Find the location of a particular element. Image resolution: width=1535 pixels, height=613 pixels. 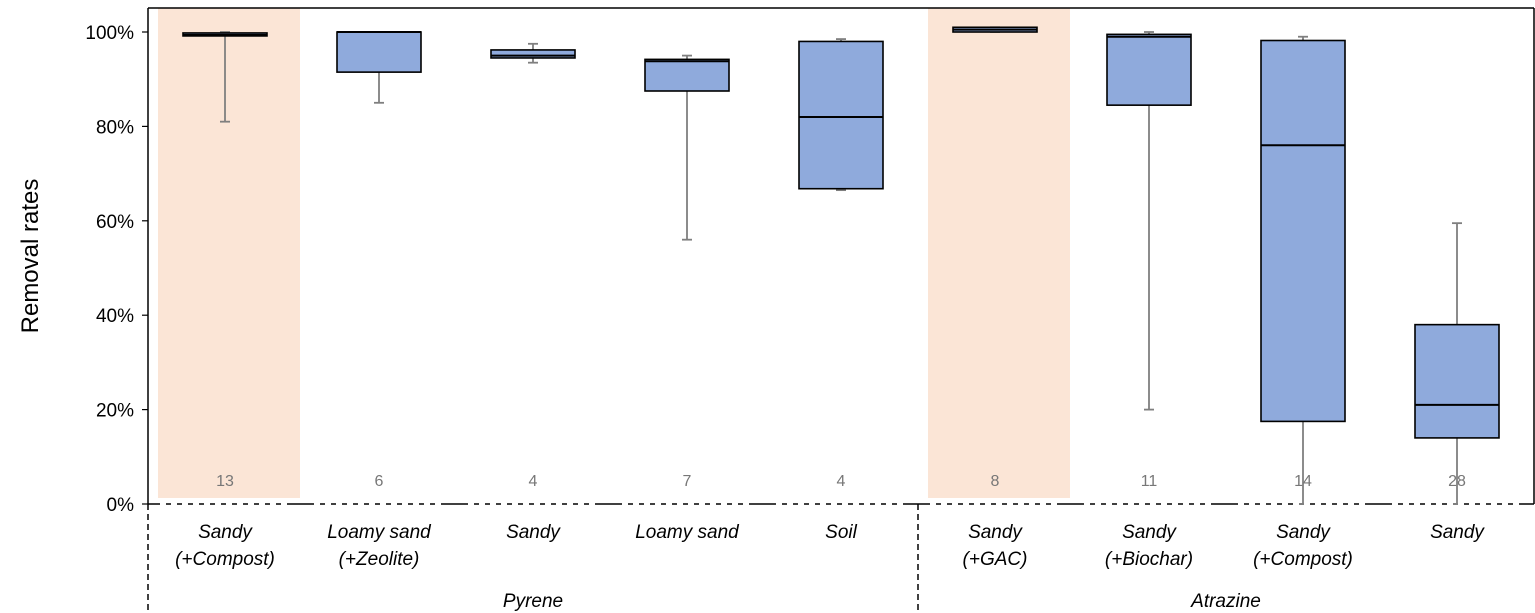

sample-size-label-2: 4 is located at coordinates (533, 481).